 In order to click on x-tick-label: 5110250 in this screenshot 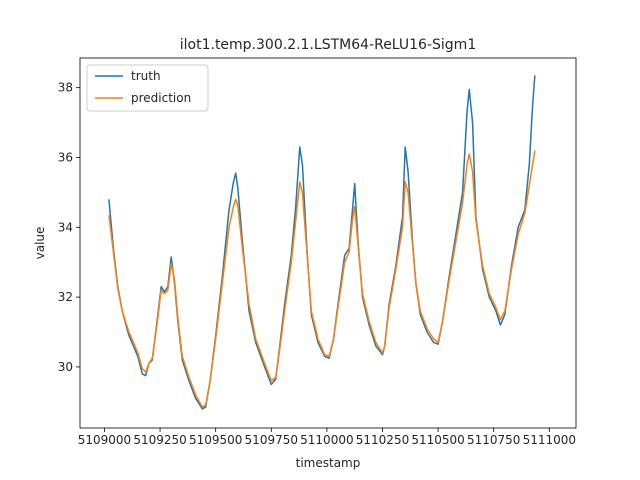, I will do `click(382, 440)`.